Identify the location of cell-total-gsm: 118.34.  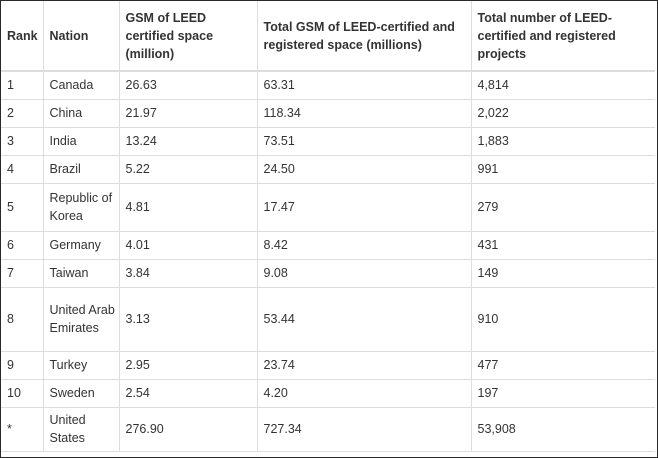
(364, 113).